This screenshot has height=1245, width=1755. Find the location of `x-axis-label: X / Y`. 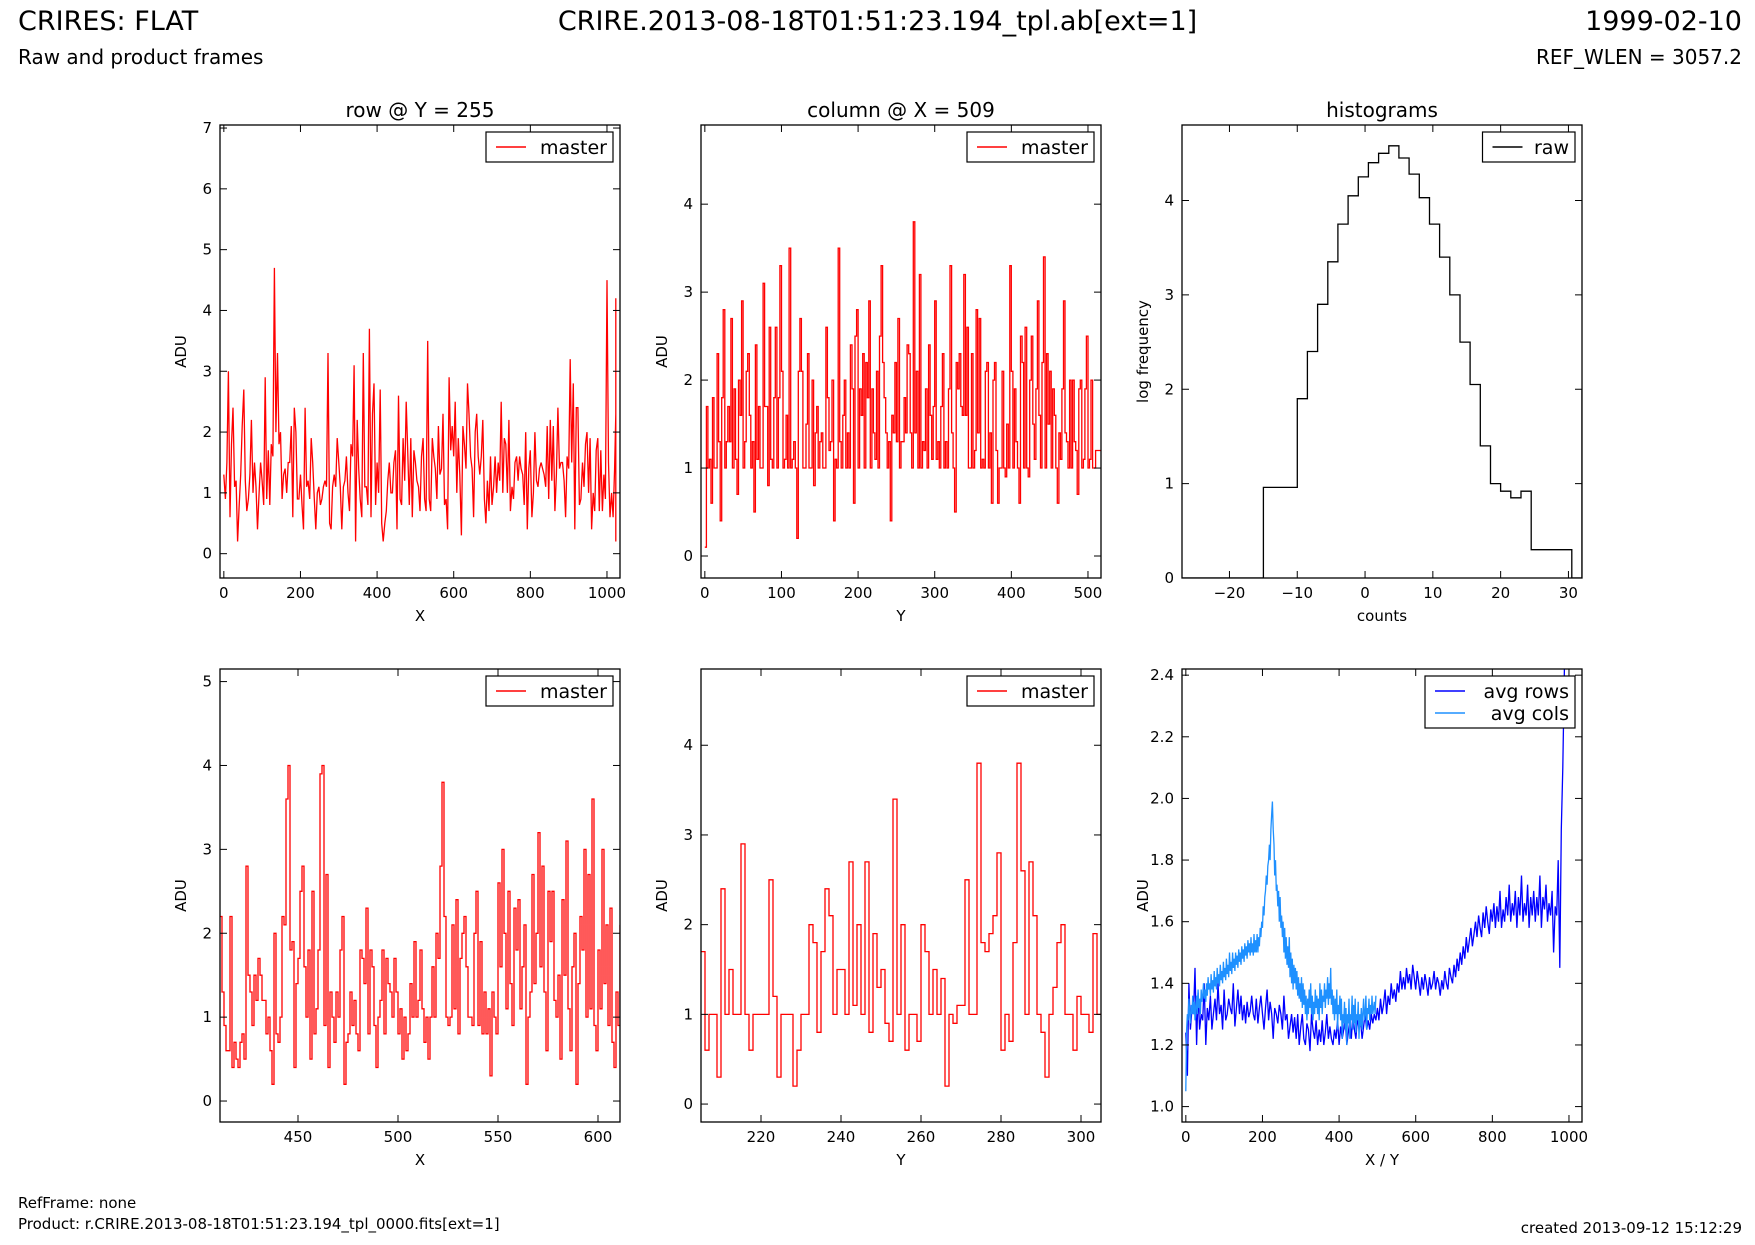

x-axis-label: X / Y is located at coordinates (1382, 1160).